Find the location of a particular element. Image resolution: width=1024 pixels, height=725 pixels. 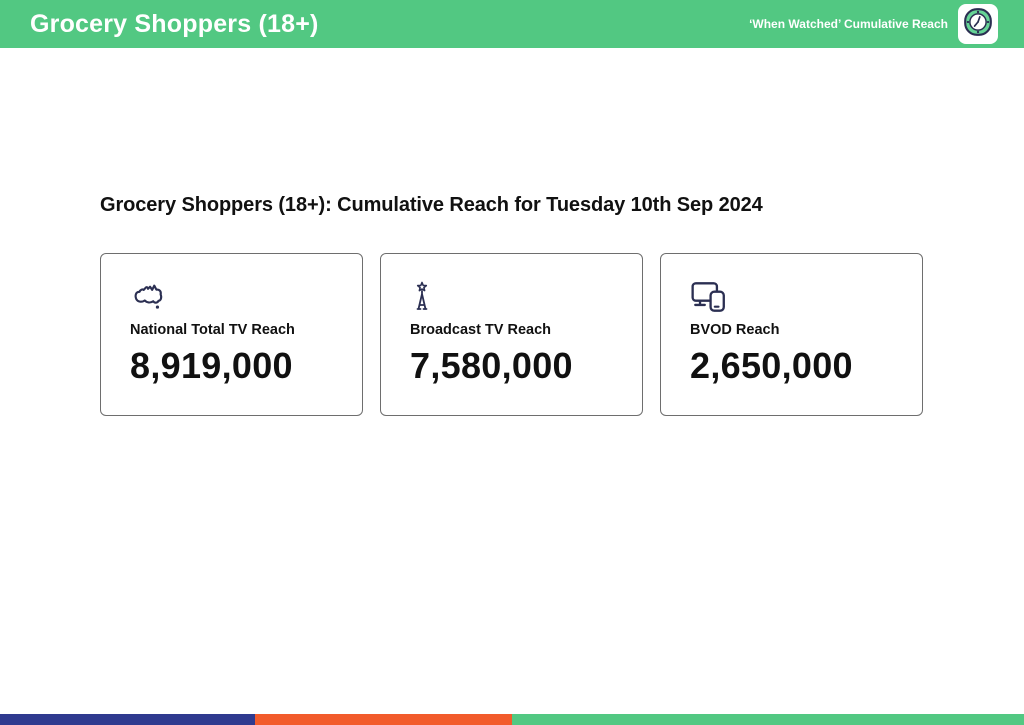

kpi-card-national-total-tv-reach: National Total TV Reach 8,919,000 is located at coordinates (231, 334).